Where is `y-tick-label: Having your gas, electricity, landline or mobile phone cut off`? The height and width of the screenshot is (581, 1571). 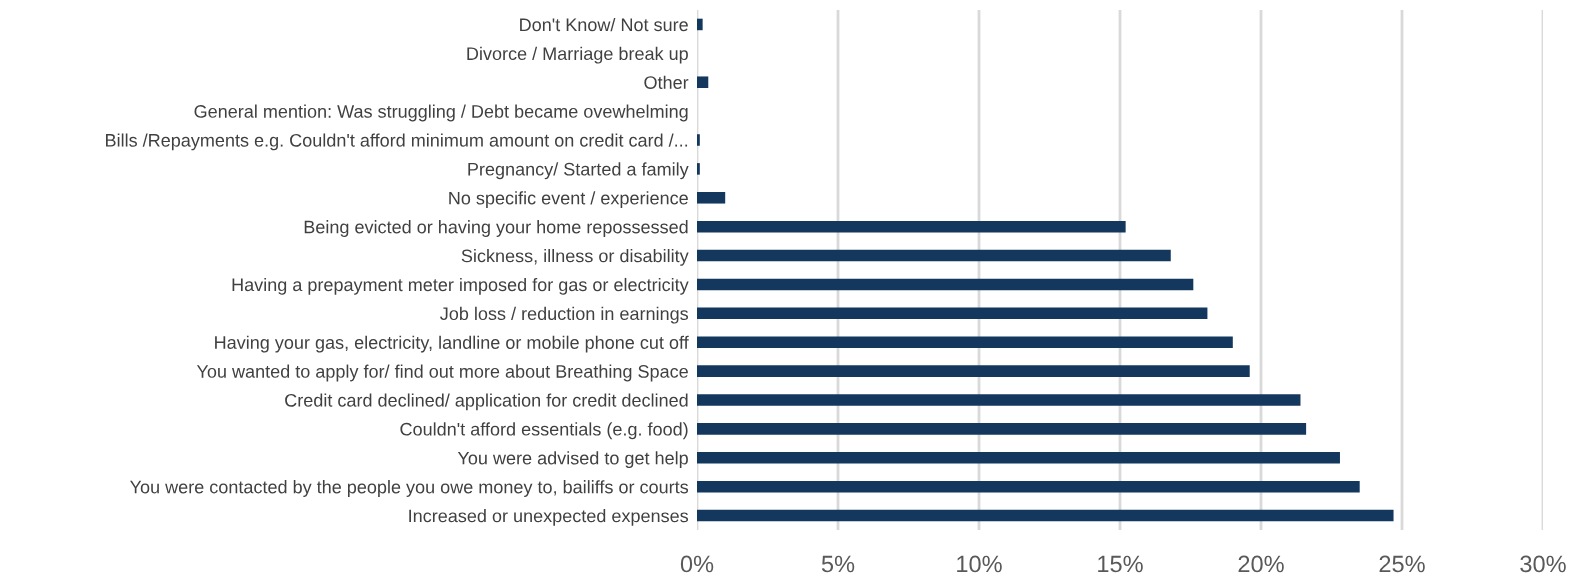 y-tick-label: Having your gas, electricity, landline or mobile phone cut off is located at coordinates (452, 344).